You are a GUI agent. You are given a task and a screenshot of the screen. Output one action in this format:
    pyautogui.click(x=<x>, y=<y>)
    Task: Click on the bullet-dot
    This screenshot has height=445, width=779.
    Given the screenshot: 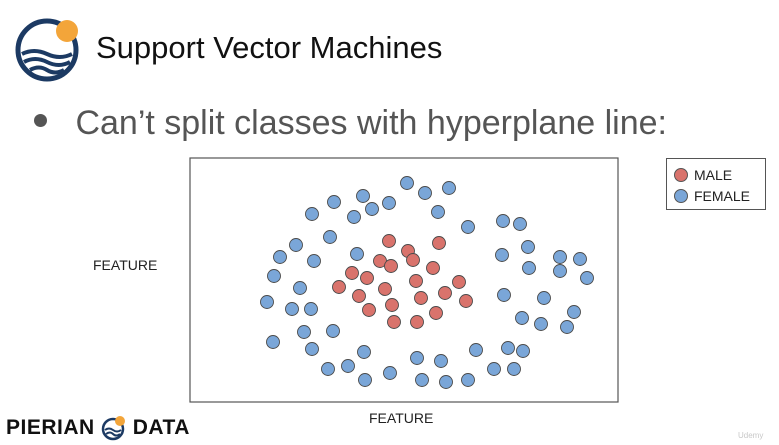 What is the action you would take?
    pyautogui.click(x=40, y=120)
    